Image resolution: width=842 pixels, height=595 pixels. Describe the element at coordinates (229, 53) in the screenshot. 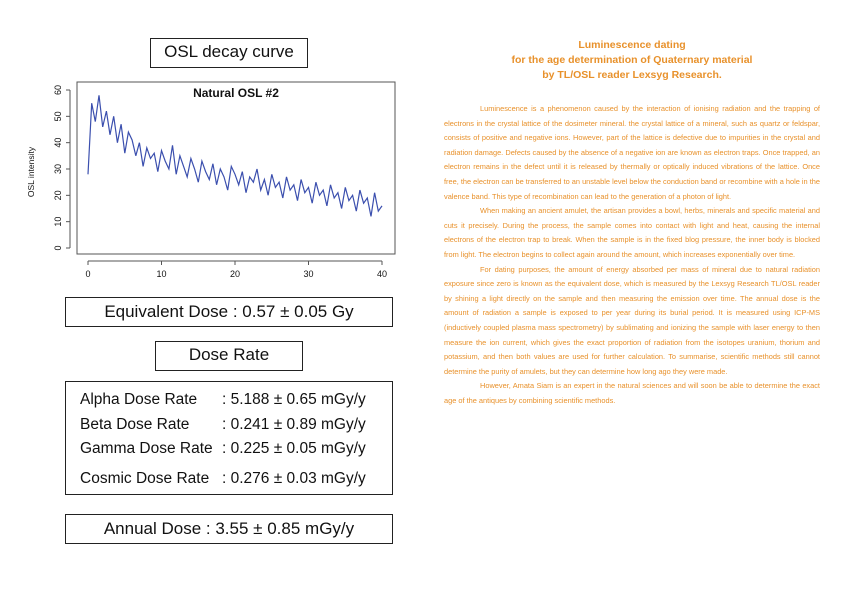

I see `osl-decay-curve-title: OSL decay curve` at that location.